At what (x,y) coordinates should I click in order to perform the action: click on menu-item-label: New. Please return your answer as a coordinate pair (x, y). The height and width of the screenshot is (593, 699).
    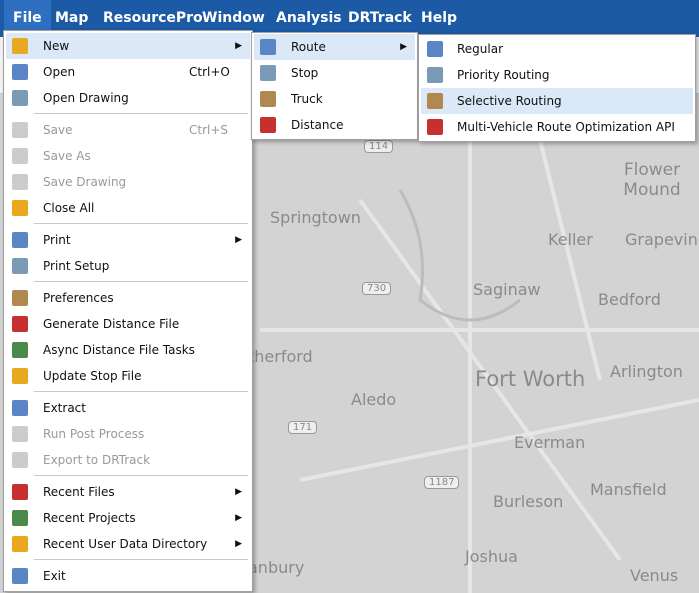
    Looking at the image, I should click on (56, 46).